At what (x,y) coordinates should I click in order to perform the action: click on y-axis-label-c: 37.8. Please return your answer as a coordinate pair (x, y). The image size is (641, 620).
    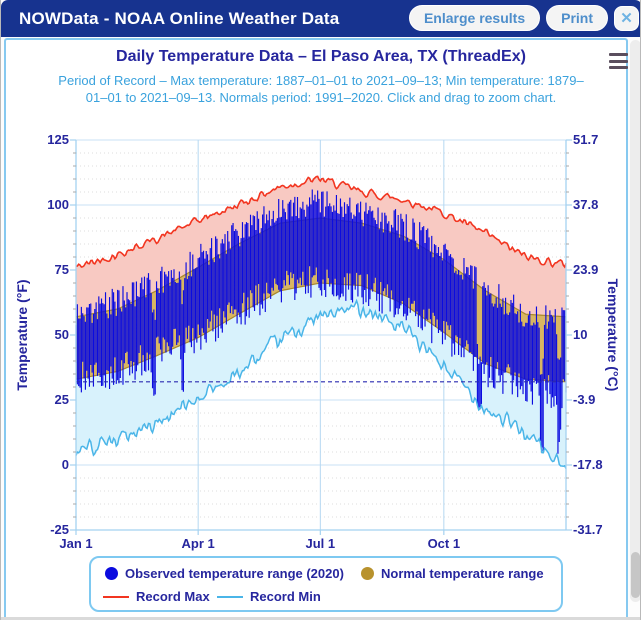
    Looking at the image, I should click on (586, 204).